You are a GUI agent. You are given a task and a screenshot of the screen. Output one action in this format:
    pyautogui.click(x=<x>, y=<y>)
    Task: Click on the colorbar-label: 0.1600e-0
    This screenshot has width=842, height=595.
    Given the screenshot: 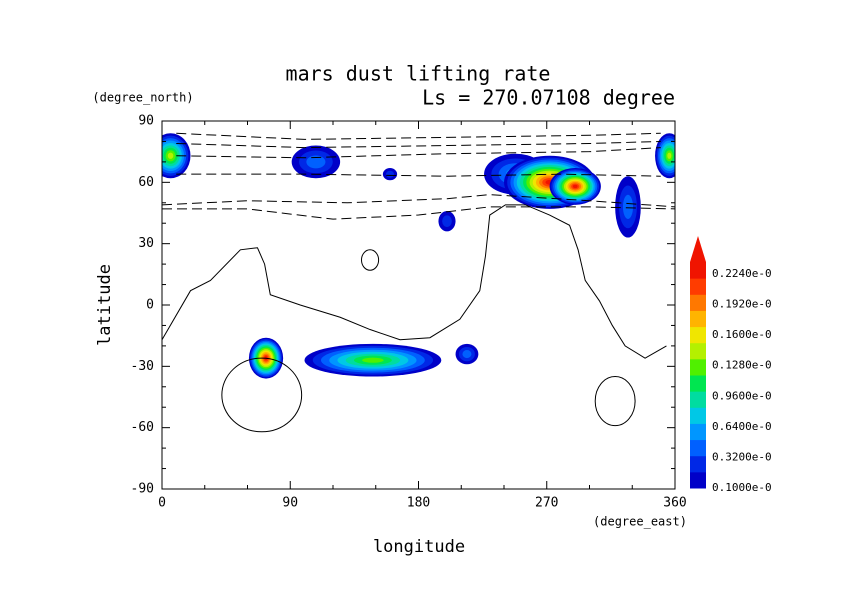 What is the action you would take?
    pyautogui.click(x=742, y=334)
    